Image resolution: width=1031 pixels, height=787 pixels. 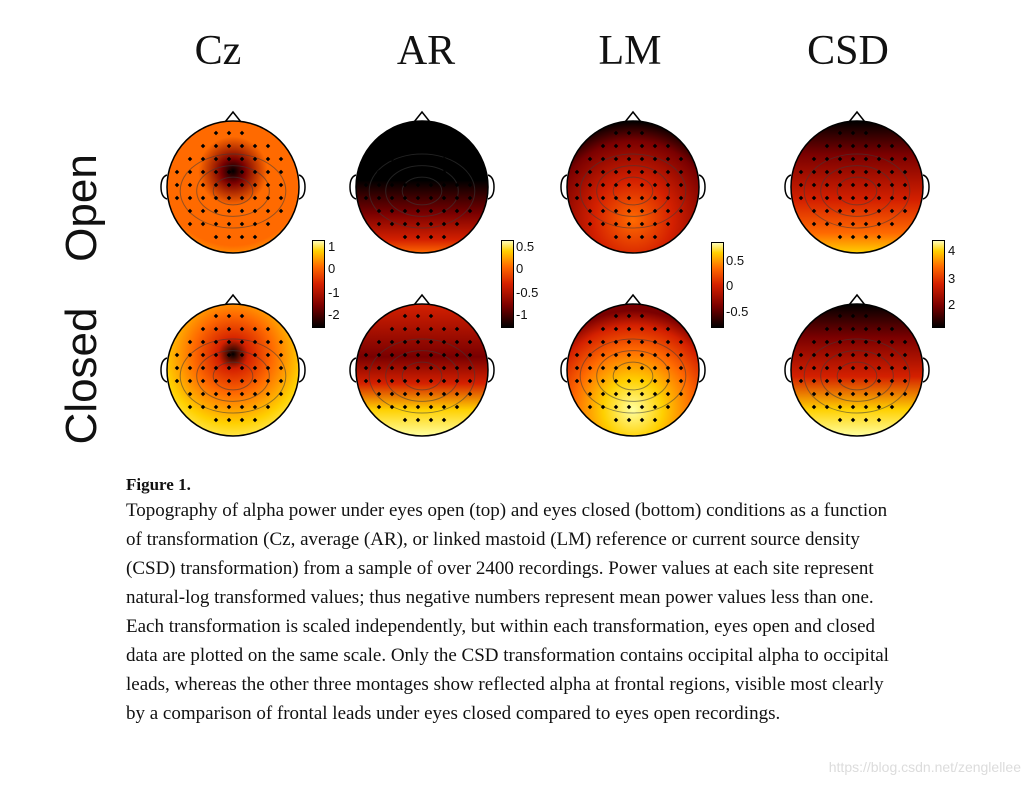 What do you see at coordinates (717, 285) in the screenshot?
I see `colorbar-lm` at bounding box center [717, 285].